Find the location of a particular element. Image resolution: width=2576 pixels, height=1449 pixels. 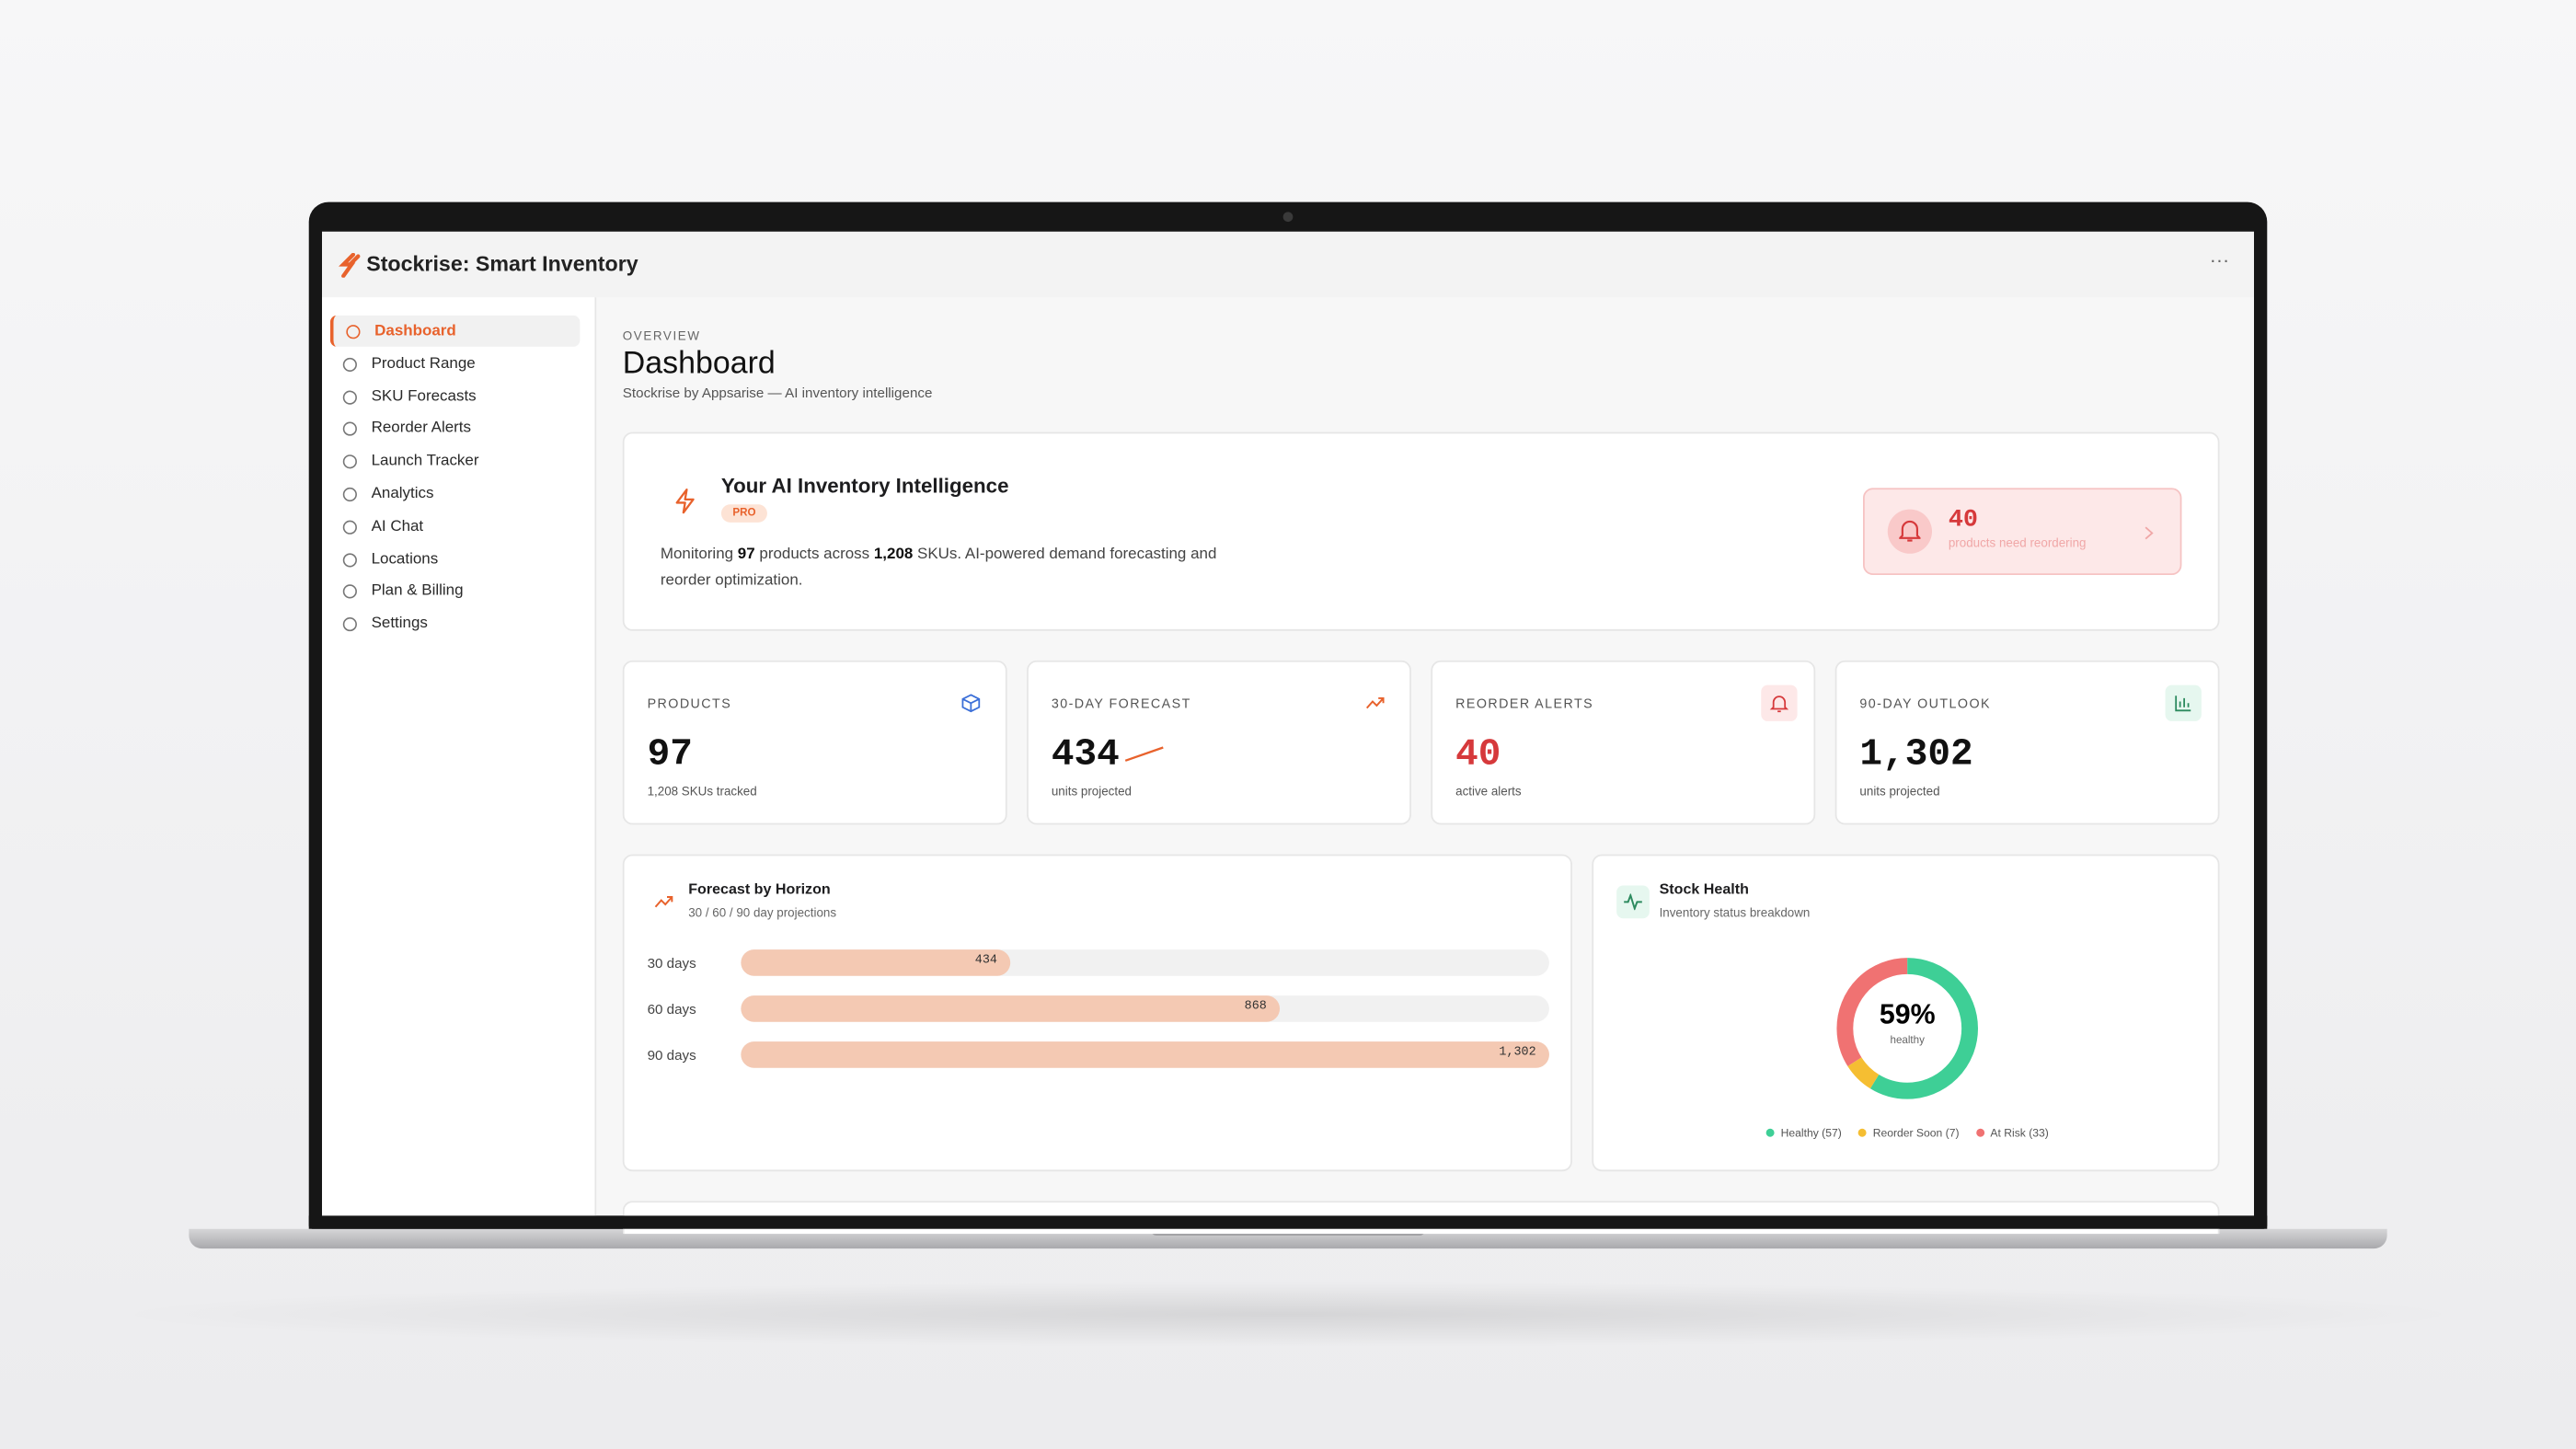

bar-label: 60 days is located at coordinates (671, 1009).